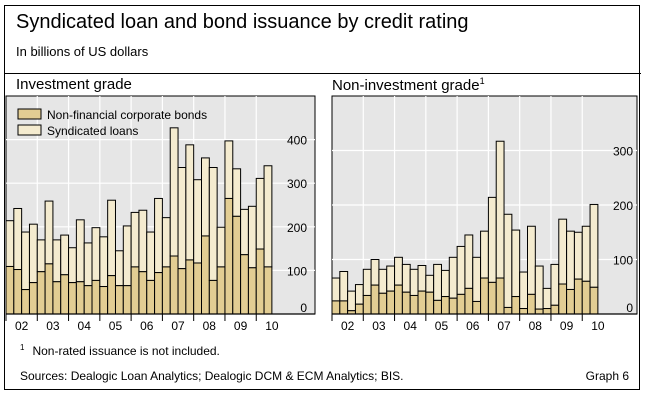 This screenshot has height=402, width=645. Describe the element at coordinates (406, 85) in the screenshot. I see `panel-title-text: Non-investment grade` at that location.